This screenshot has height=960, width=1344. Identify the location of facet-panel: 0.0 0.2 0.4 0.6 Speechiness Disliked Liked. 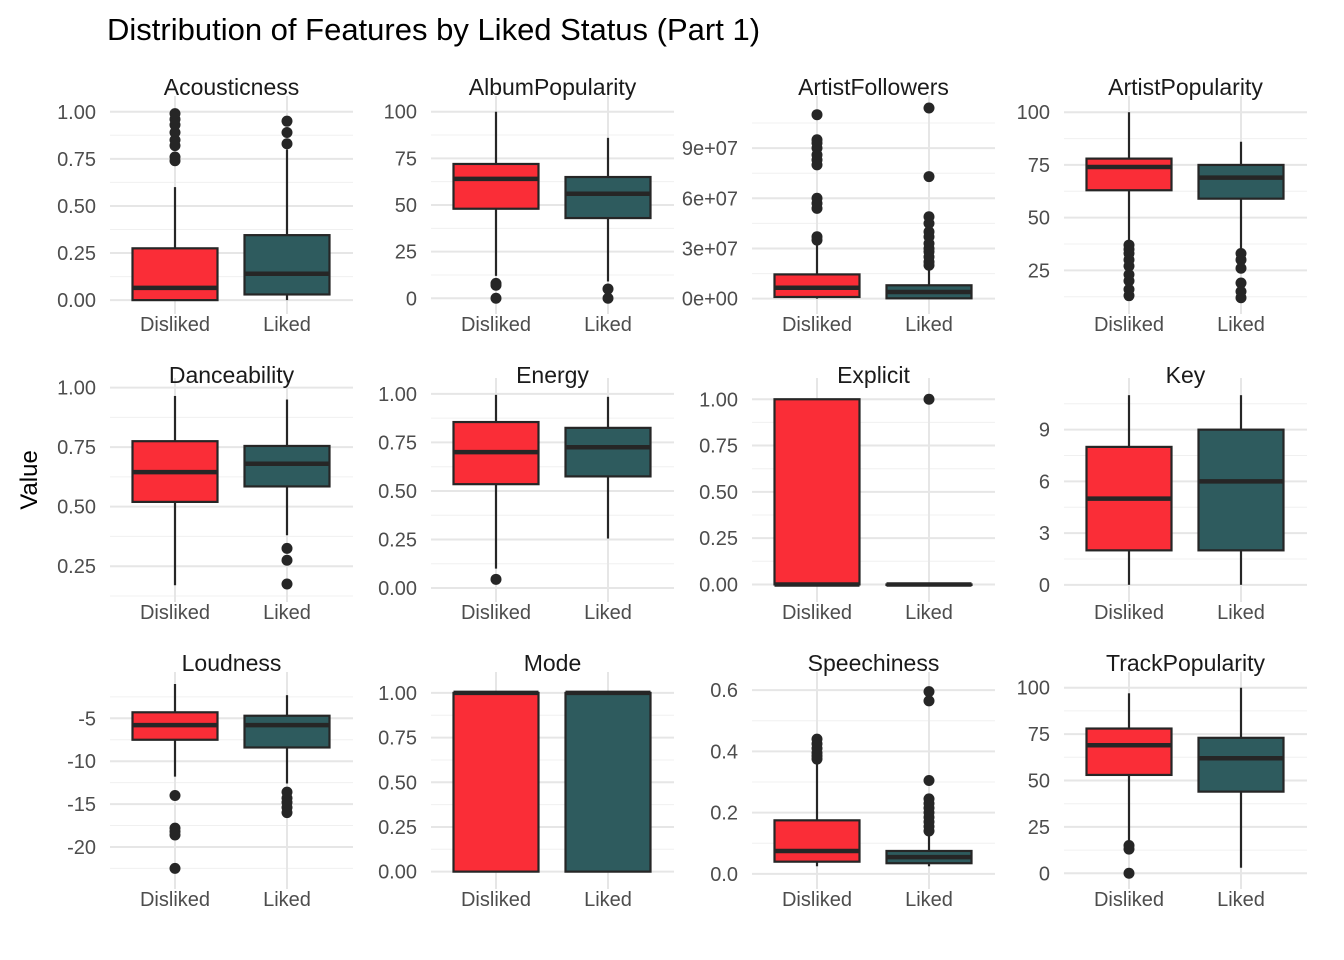
(852, 780).